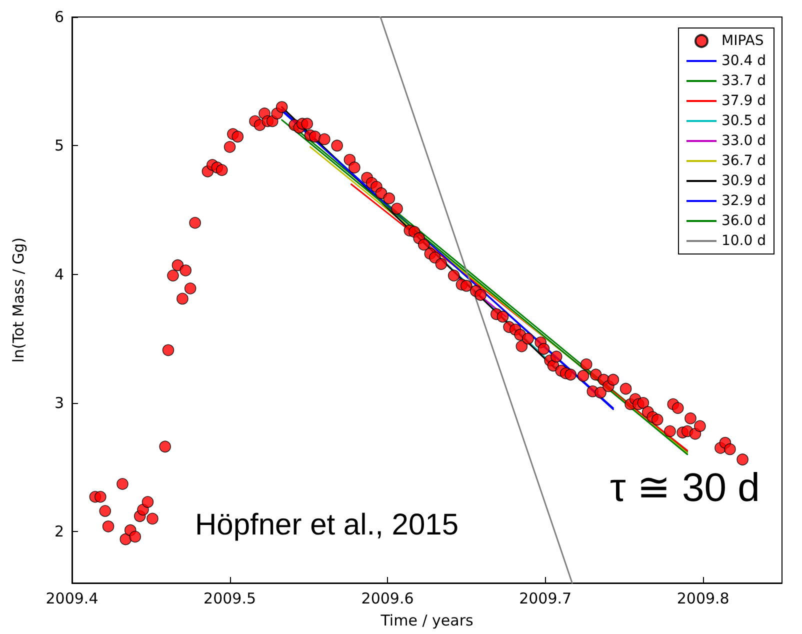 The width and height of the screenshot is (802, 634). What do you see at coordinates (545, 599) in the screenshot?
I see `x-tick-label: 2009.7` at bounding box center [545, 599].